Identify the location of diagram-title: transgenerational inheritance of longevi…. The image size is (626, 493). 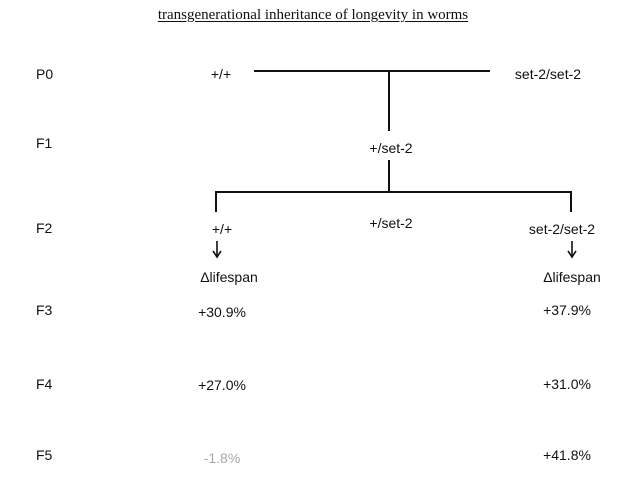
(313, 15).